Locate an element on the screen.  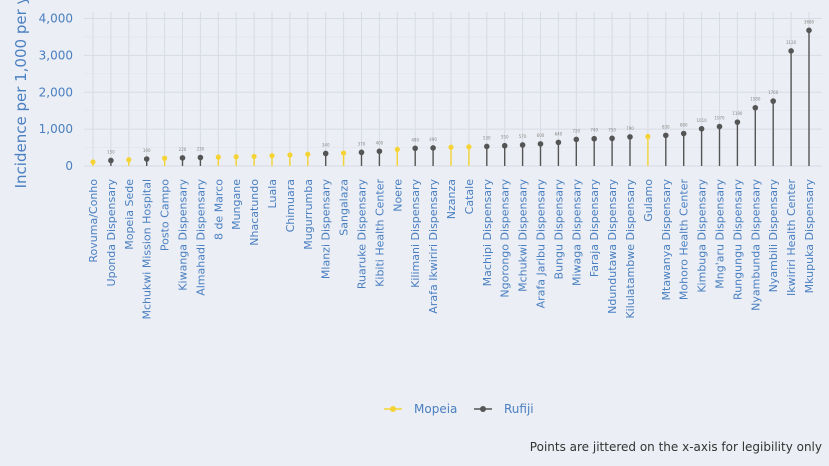
x-tick-label: Ikwiriri Health Center is located at coordinates (791, 237).